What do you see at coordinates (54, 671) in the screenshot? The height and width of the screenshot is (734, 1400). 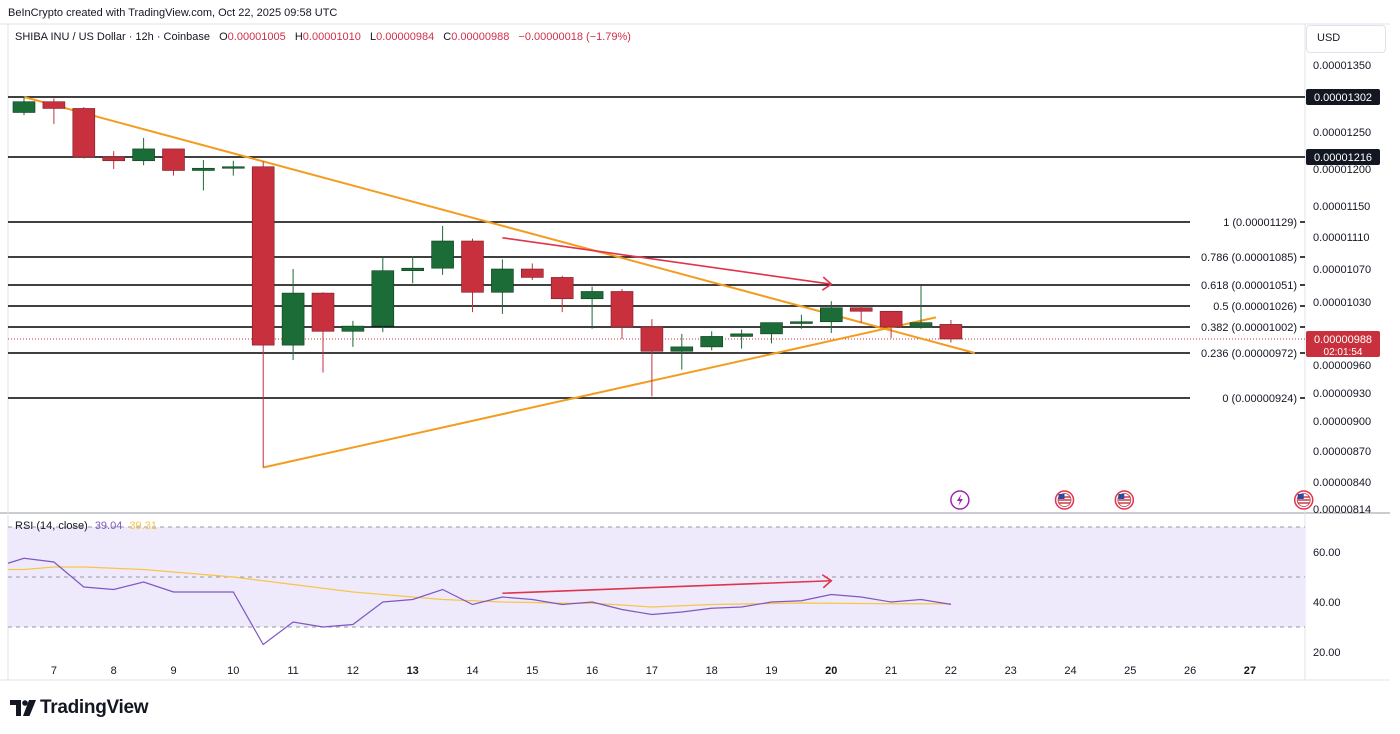 I see `time-axis-tick: 7` at bounding box center [54, 671].